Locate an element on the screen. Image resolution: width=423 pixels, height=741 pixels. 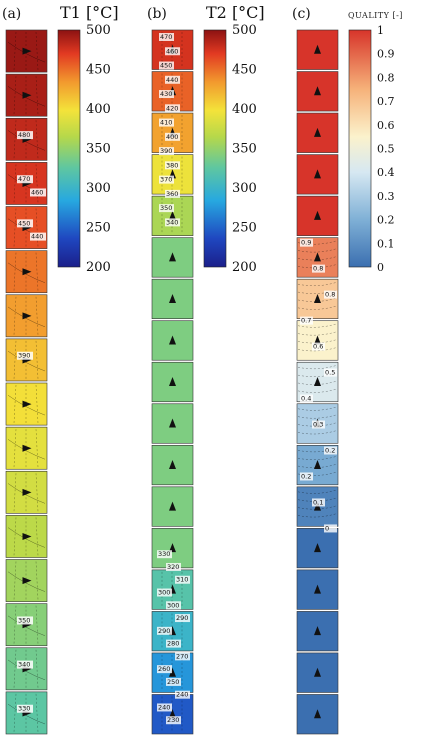
colorbar-tick-label: 0.4 is located at coordinates (386, 172).